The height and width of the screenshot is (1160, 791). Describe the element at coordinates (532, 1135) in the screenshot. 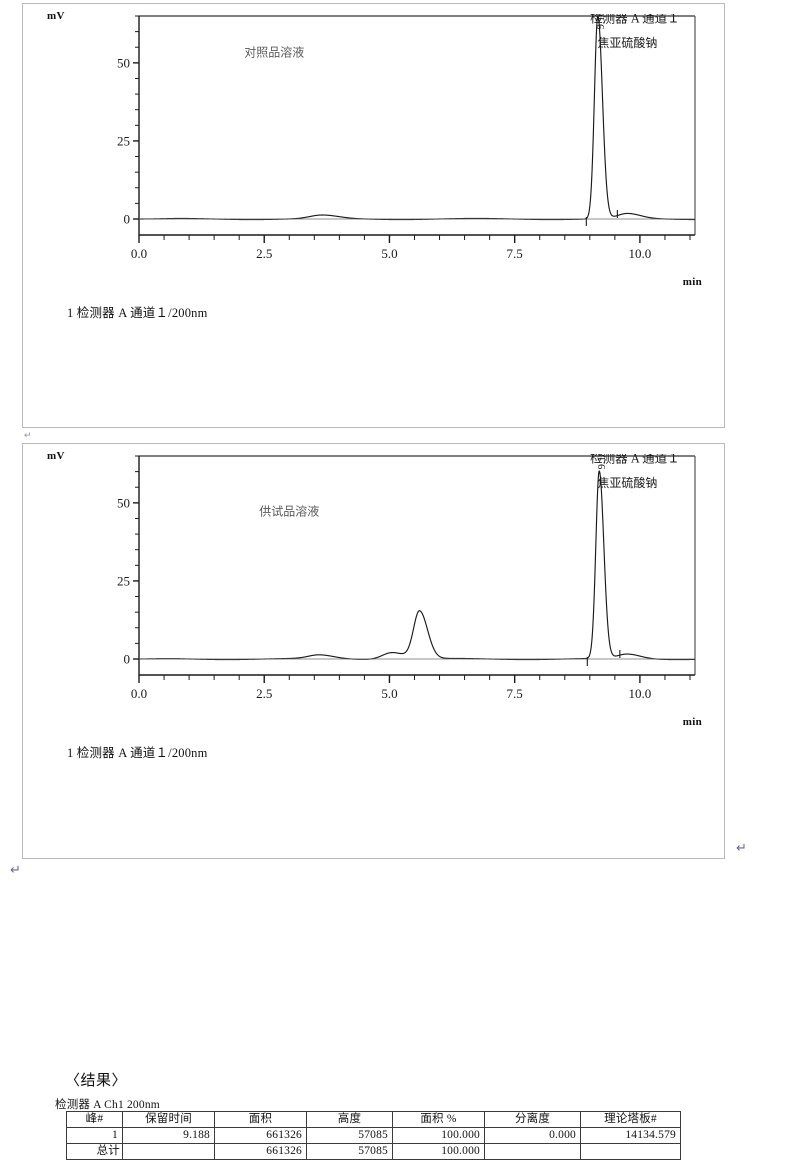

I see `table-cell: 0.000` at that location.